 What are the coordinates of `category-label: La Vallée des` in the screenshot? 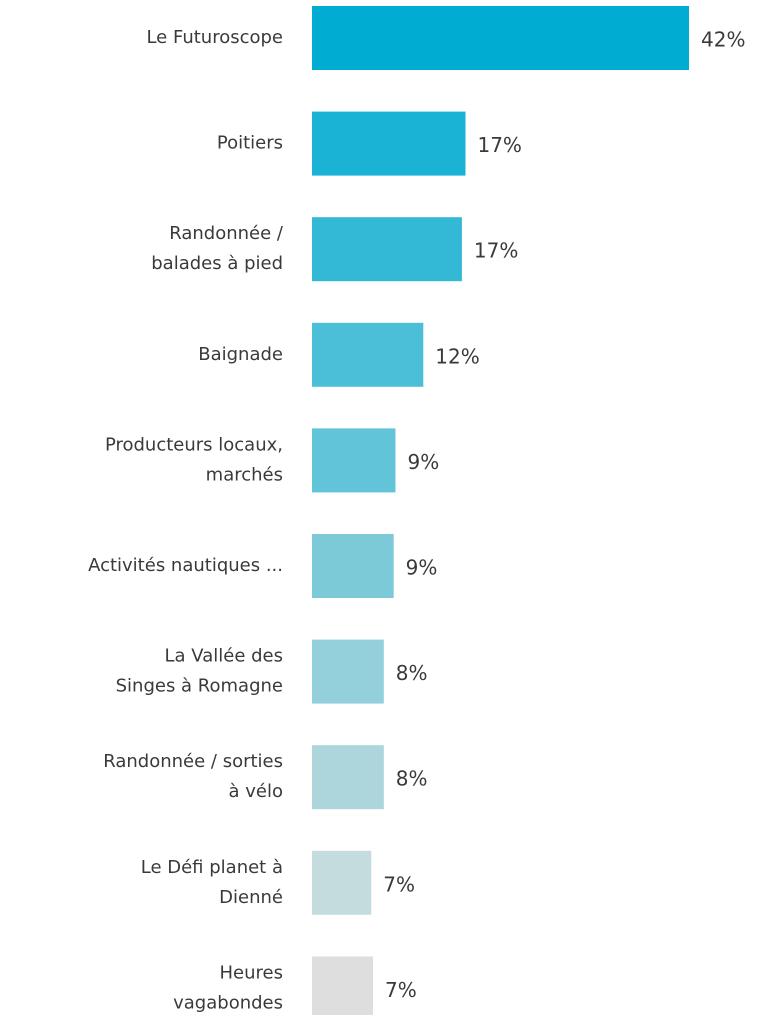 It's located at (224, 656).